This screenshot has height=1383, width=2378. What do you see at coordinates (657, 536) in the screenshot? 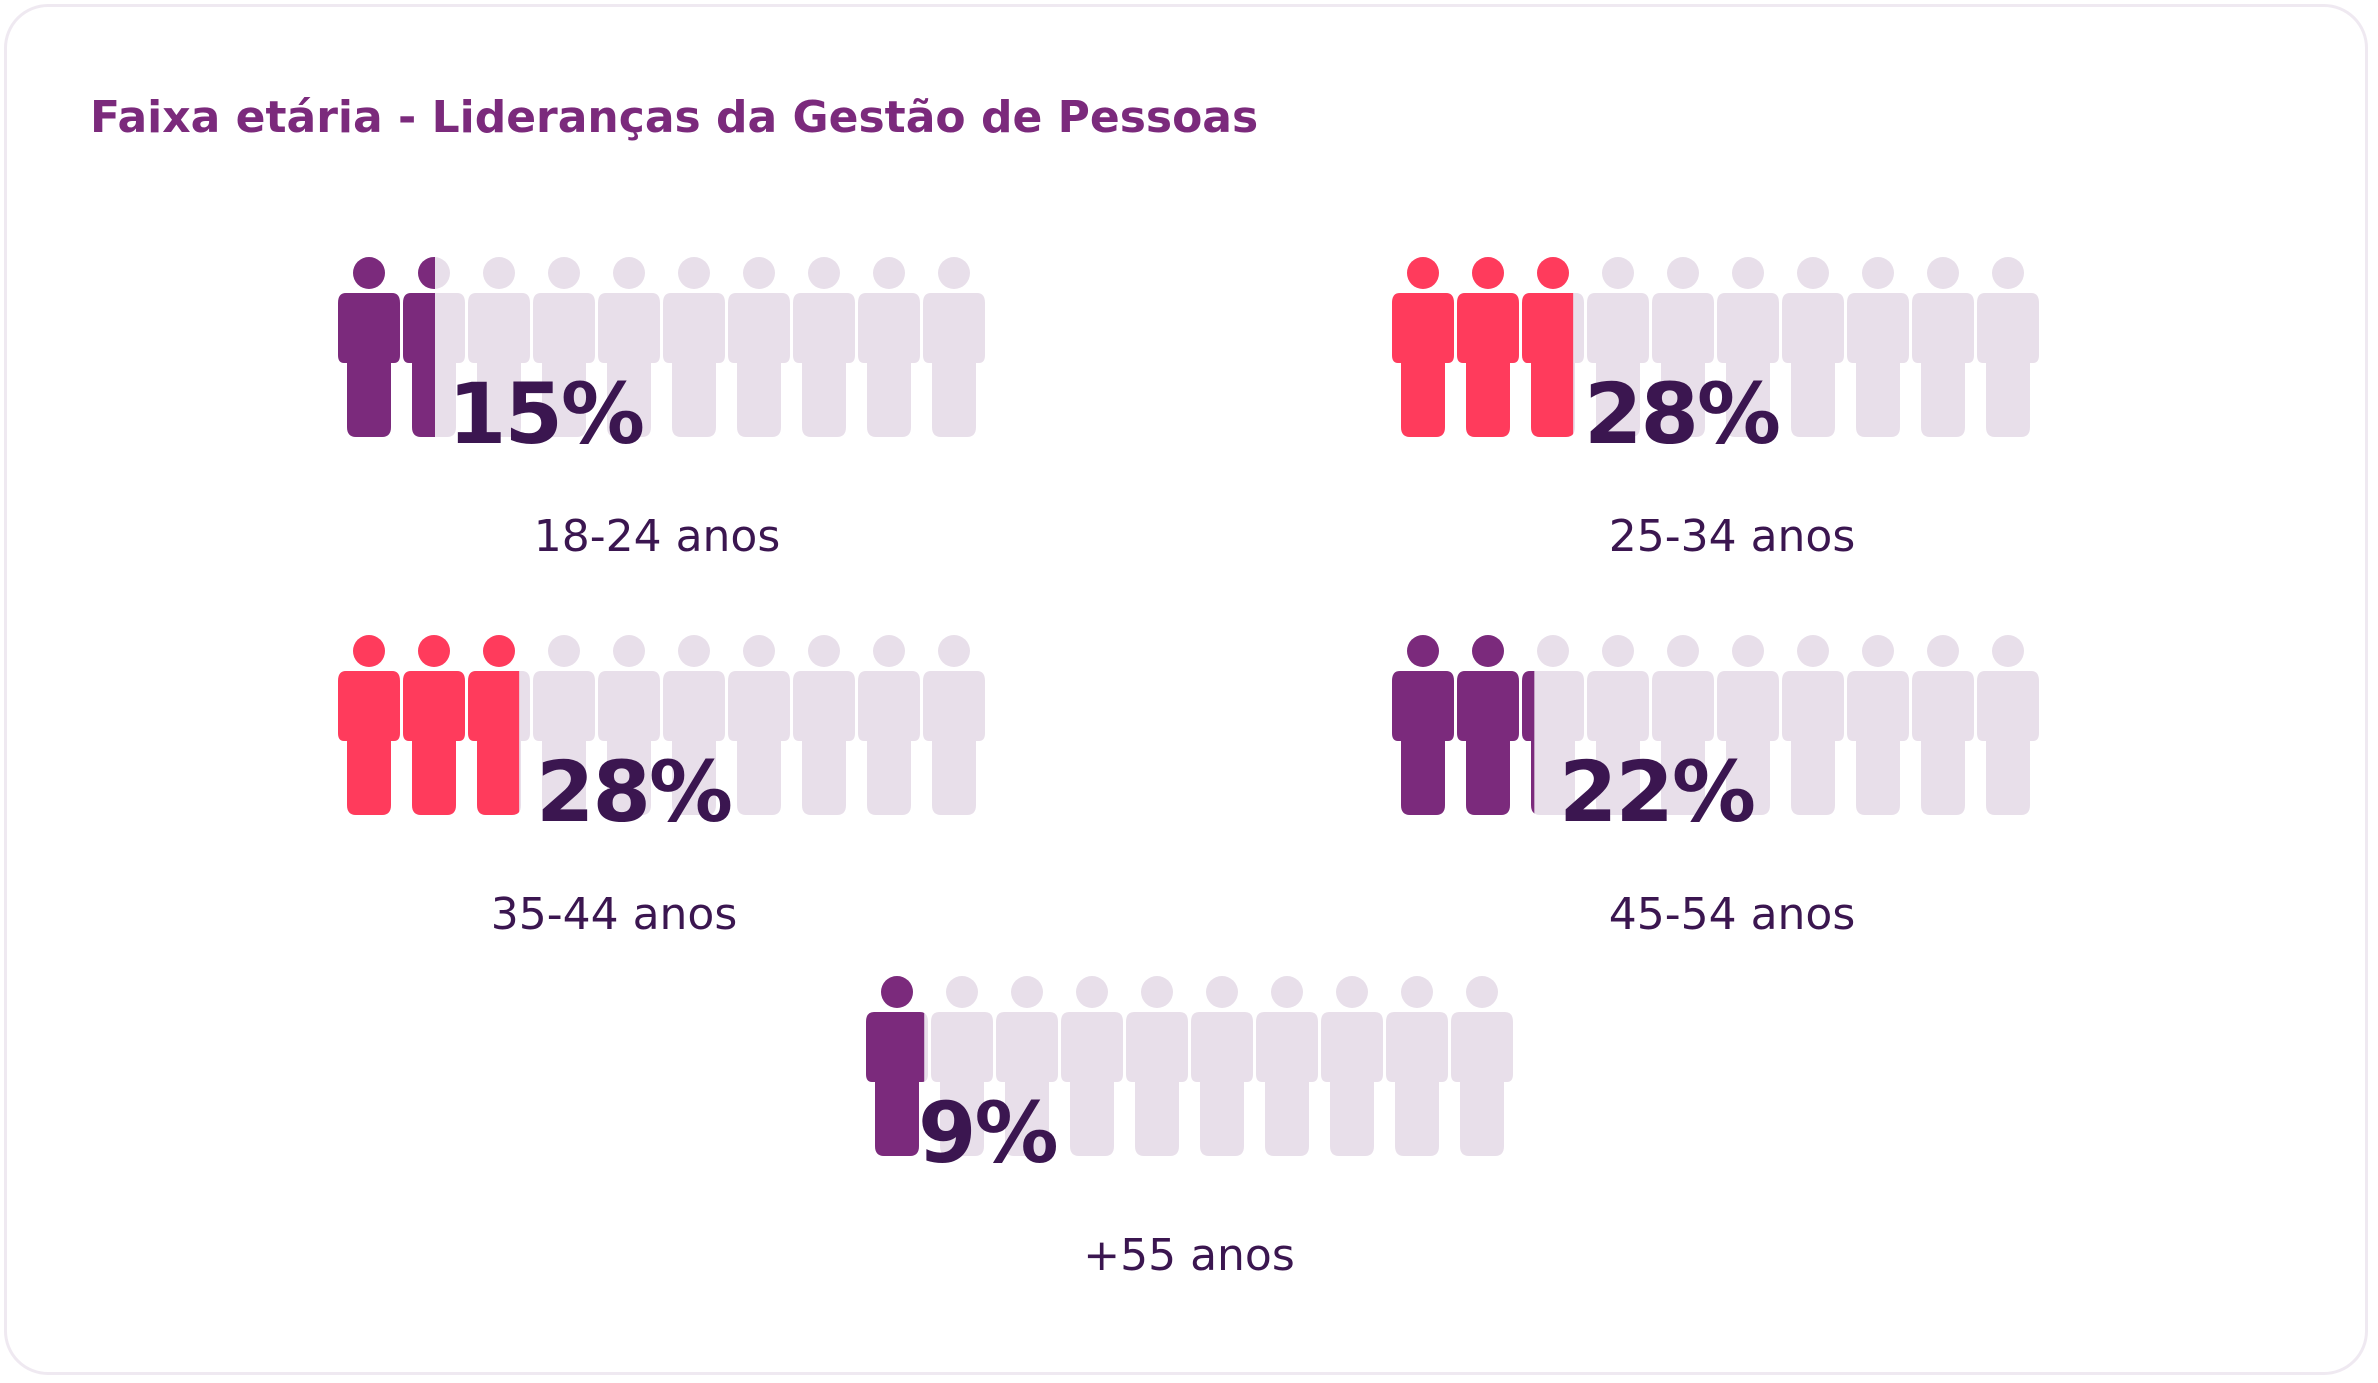
I see `age-range-label: 18-24 anos` at bounding box center [657, 536].